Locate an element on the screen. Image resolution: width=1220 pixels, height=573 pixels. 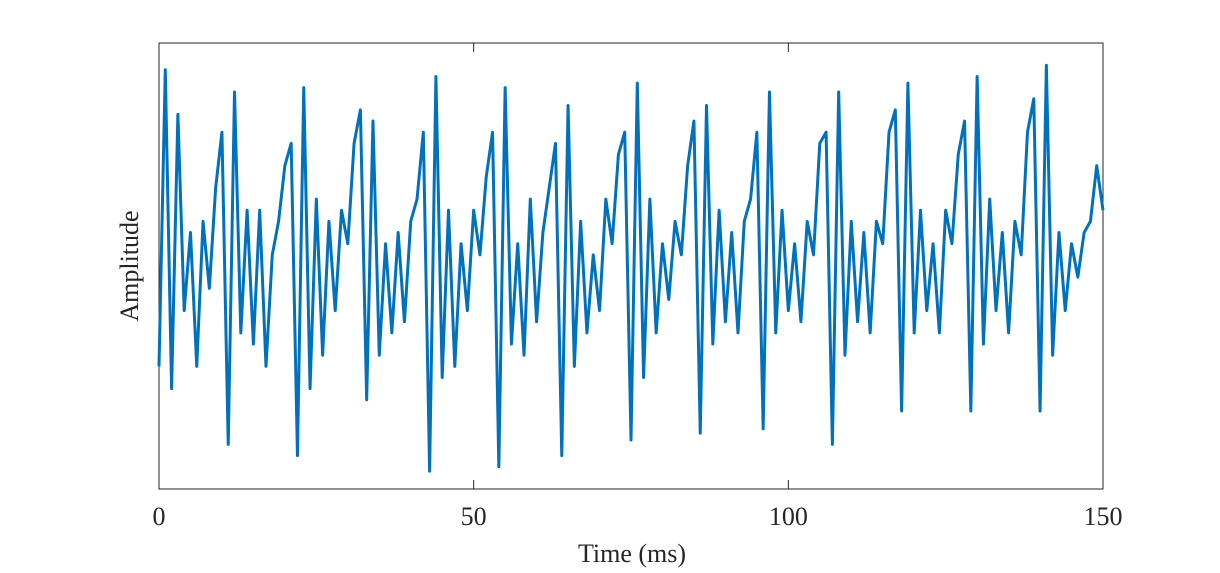
x-tick-label: 50 is located at coordinates (474, 516).